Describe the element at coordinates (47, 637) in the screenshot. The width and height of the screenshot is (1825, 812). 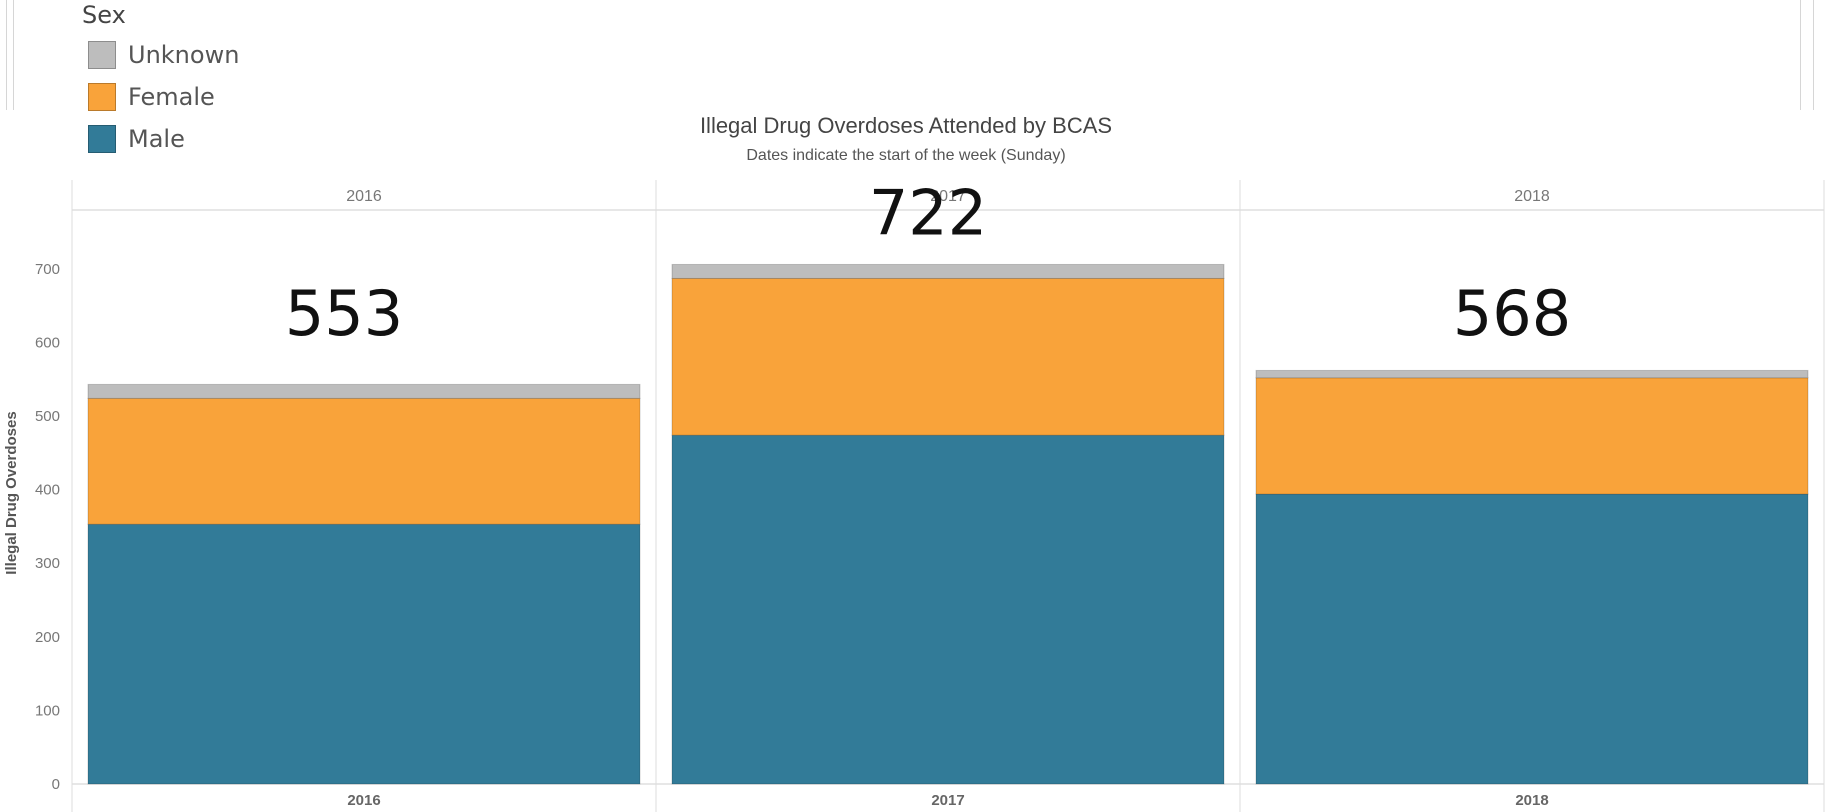
I see `y-tick-label: 200` at that location.